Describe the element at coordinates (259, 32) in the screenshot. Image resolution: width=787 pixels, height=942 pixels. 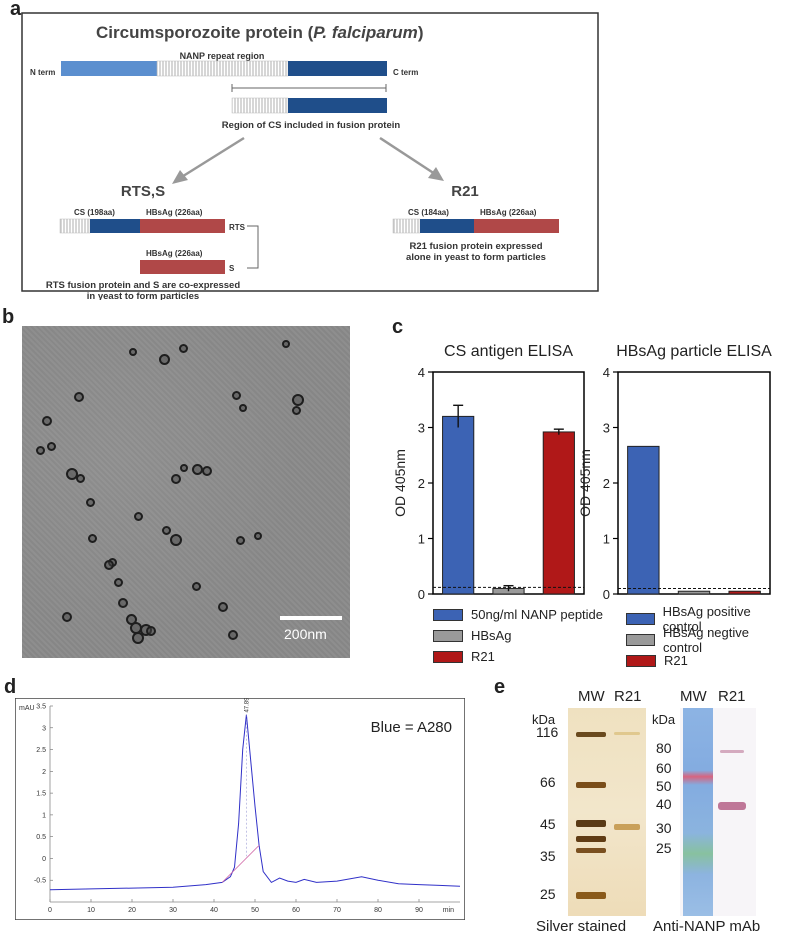
I see `cs-title: Circumsporozoite protein (P. falciparum)` at that location.